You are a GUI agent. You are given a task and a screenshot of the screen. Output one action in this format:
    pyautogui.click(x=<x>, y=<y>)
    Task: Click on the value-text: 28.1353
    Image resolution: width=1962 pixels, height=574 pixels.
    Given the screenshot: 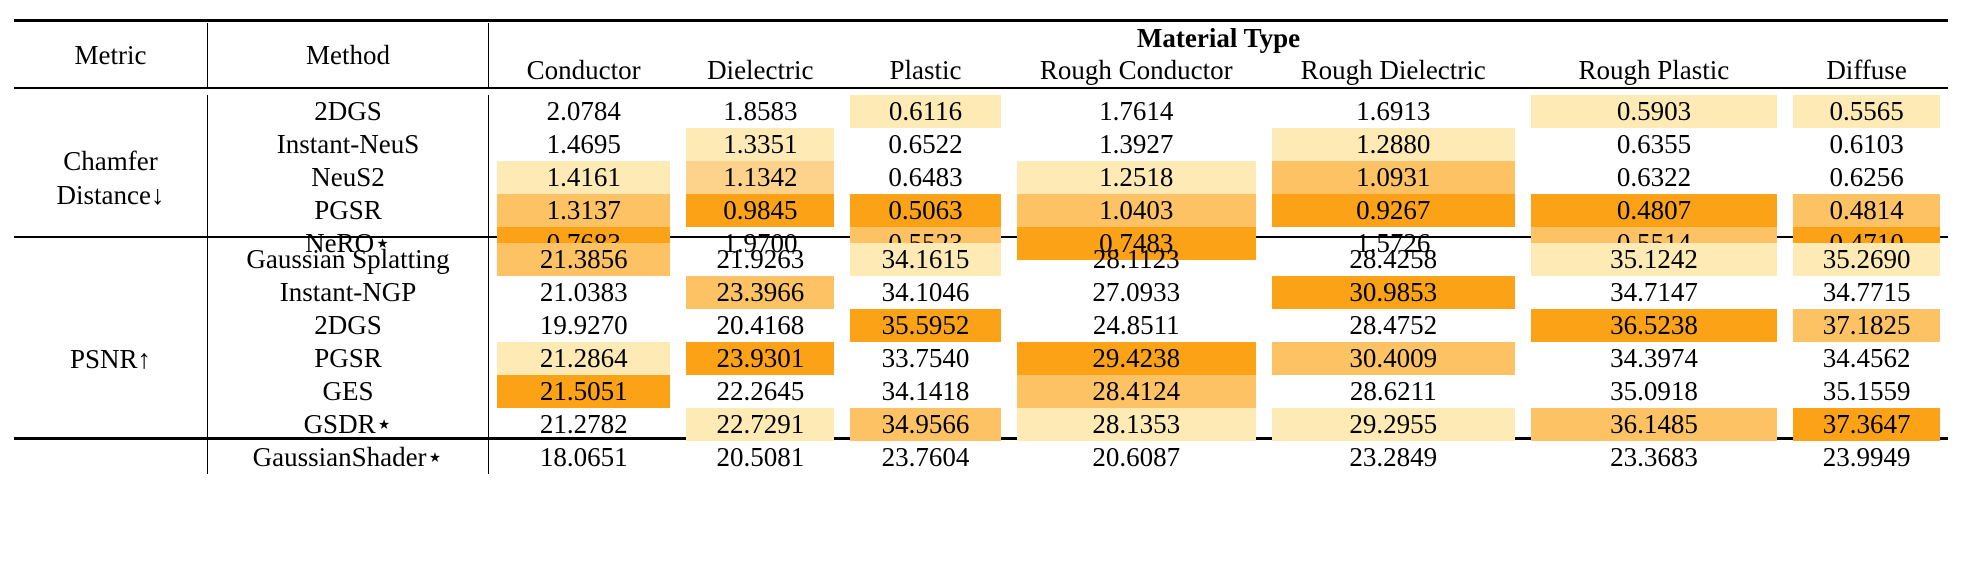 What is the action you would take?
    pyautogui.click(x=1136, y=424)
    